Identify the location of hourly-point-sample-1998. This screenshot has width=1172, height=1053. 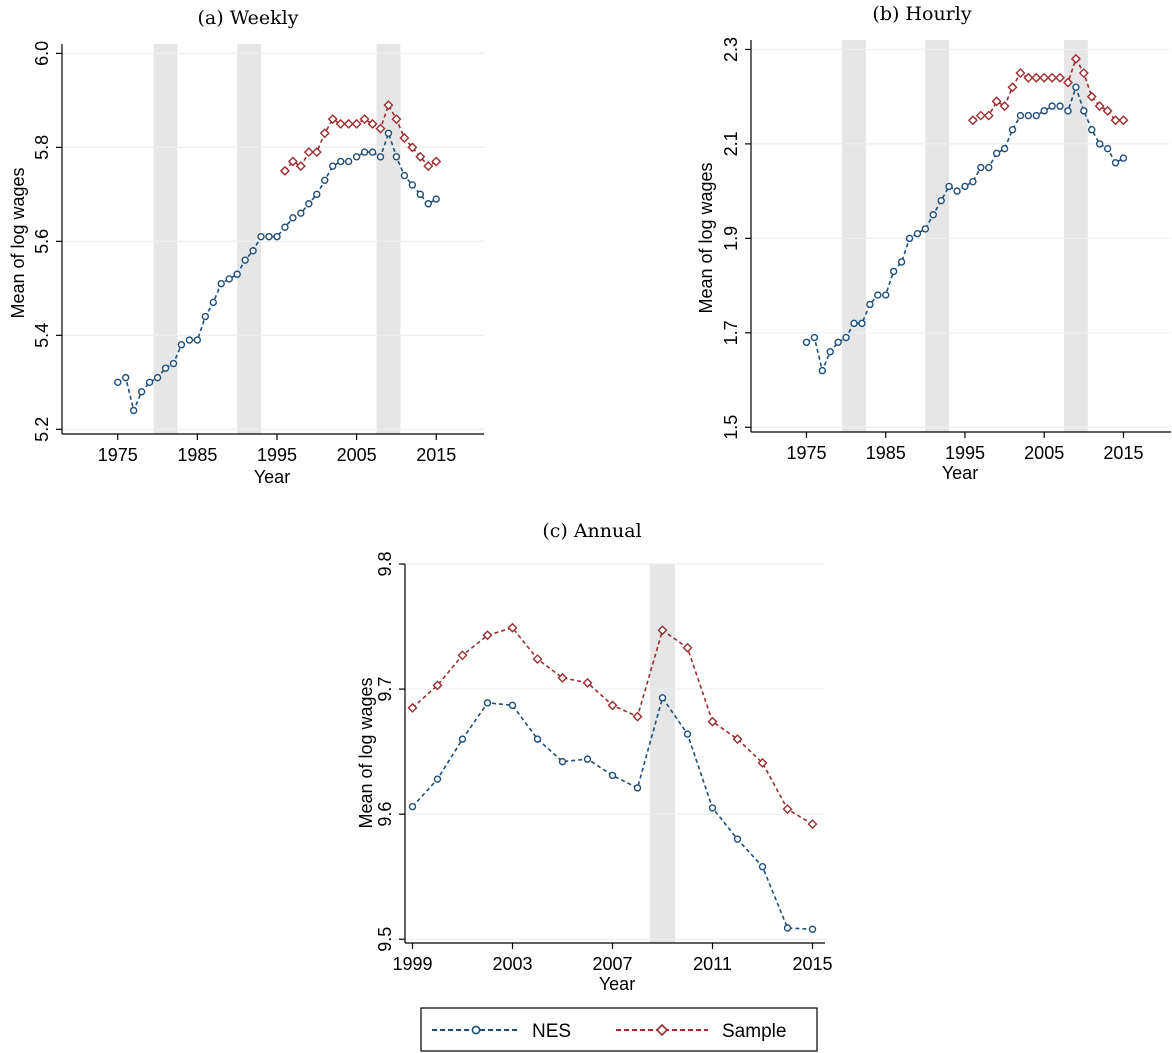
(988, 115).